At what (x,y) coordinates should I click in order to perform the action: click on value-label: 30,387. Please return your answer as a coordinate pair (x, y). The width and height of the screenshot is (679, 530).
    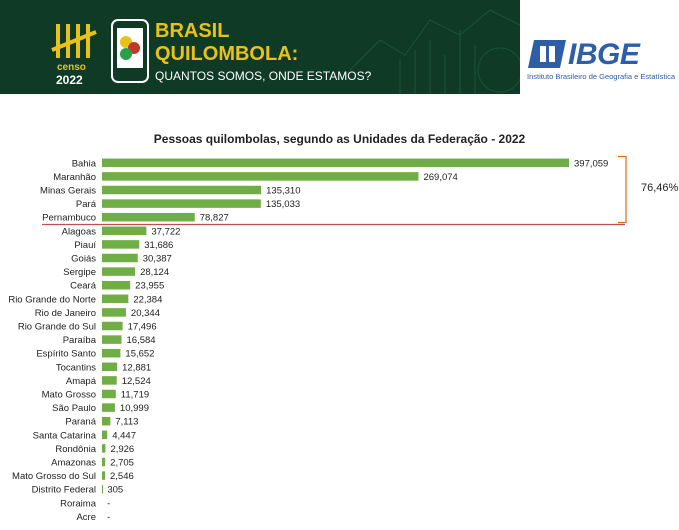
    Looking at the image, I should click on (157, 259).